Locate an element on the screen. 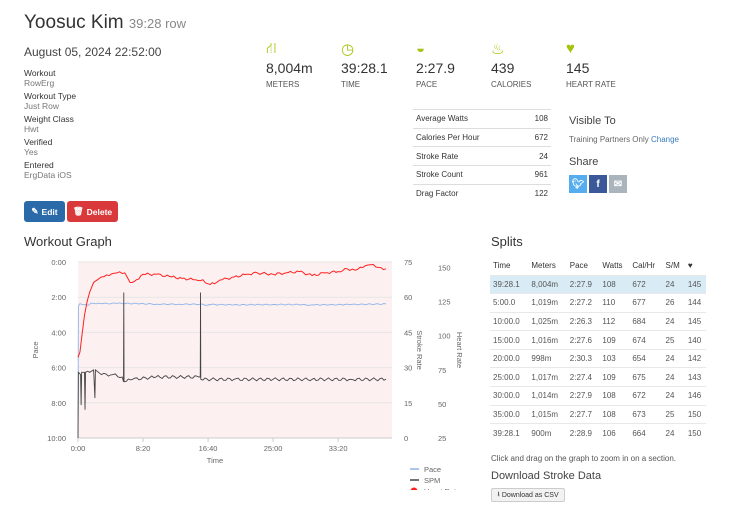 Image resolution: width=743 pixels, height=506 pixels. series-heart-rate is located at coordinates (232, 310).